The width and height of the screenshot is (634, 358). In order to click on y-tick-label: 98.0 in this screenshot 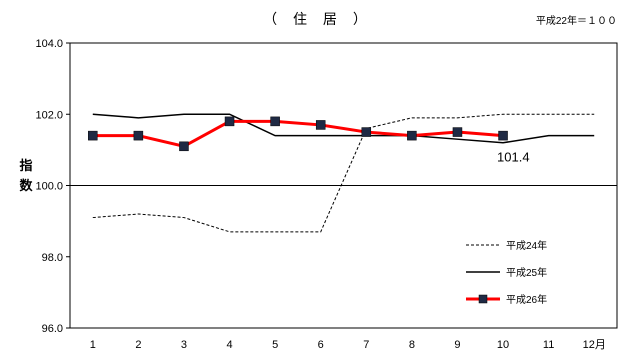, I will do `click(52, 258)`.